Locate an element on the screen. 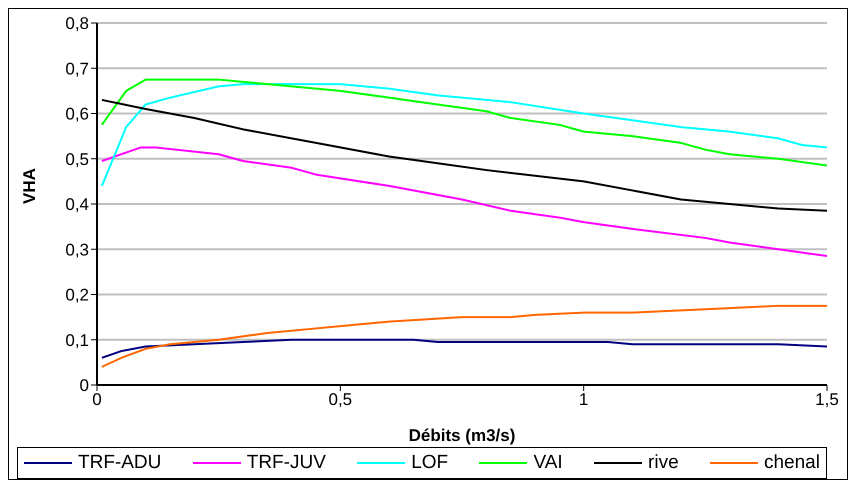  legend-label: LOF is located at coordinates (429, 463).